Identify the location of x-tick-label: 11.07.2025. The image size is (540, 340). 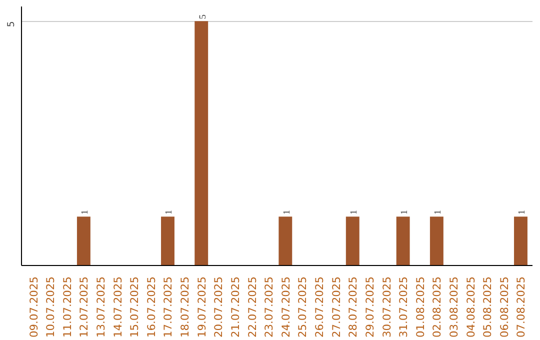
(67, 307).